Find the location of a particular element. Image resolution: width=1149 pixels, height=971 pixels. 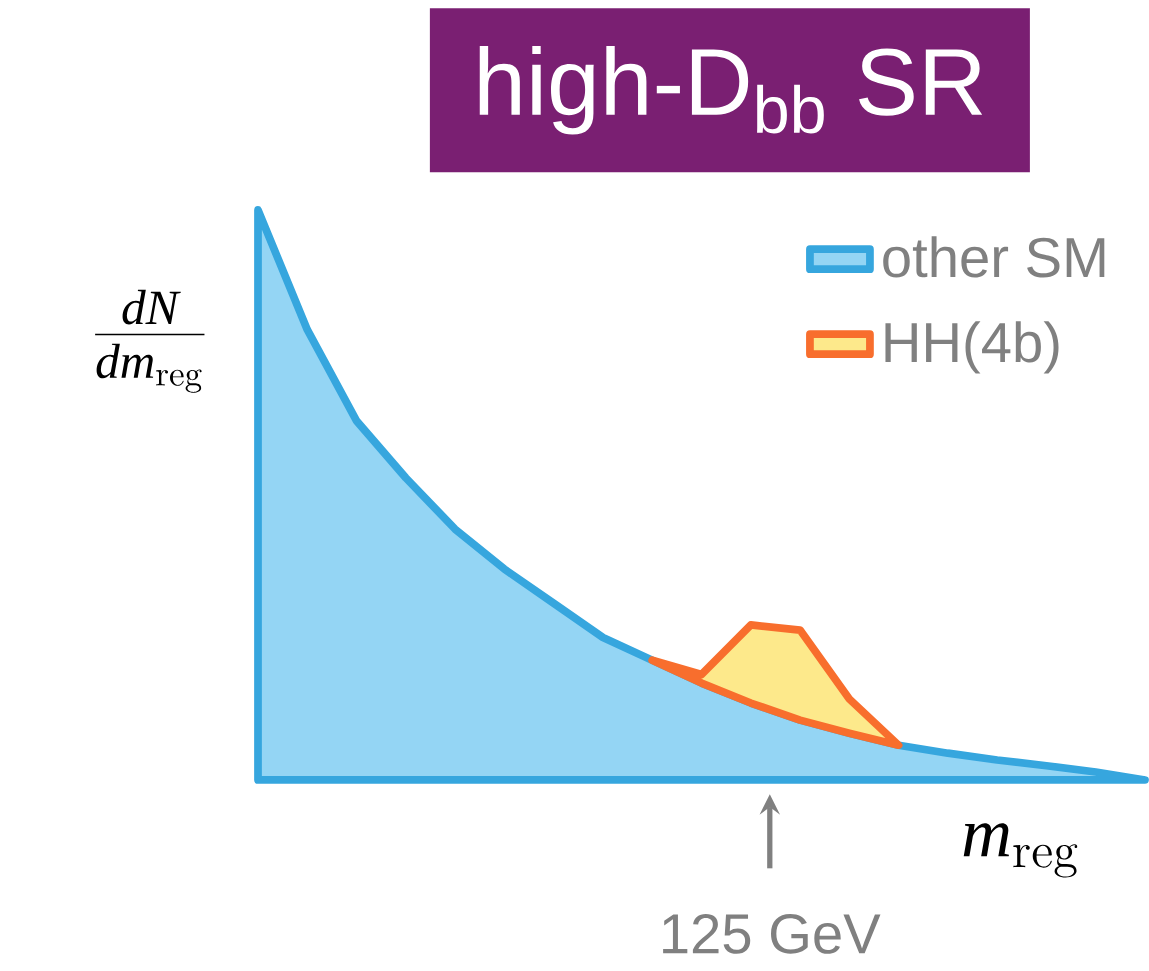

x-axis-title: $m_{\mathrm{reg}}$ is located at coordinates (1020, 850).